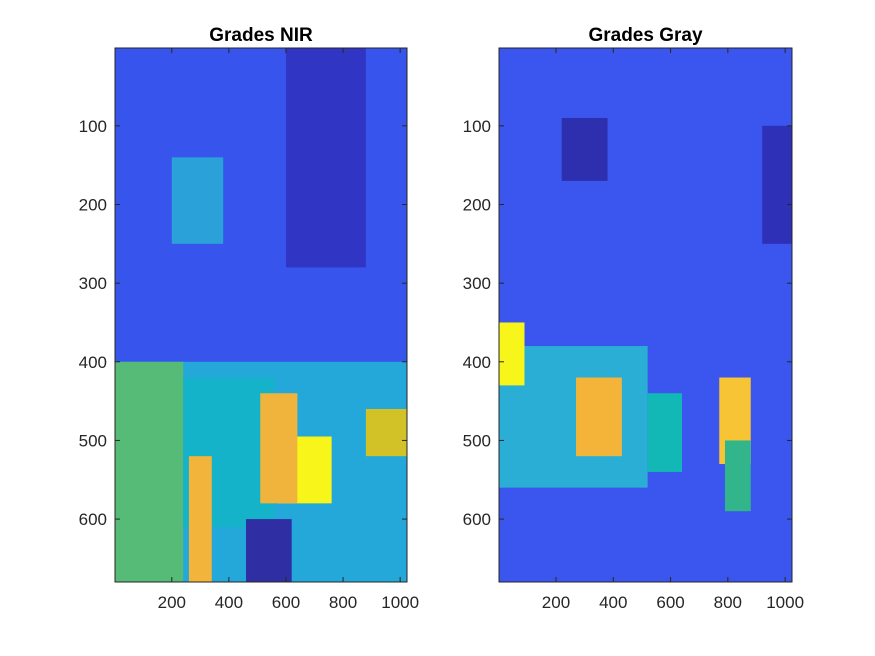 The height and width of the screenshot is (656, 875). What do you see at coordinates (665, 432) in the screenshot?
I see `heatmap-region-teal-center` at bounding box center [665, 432].